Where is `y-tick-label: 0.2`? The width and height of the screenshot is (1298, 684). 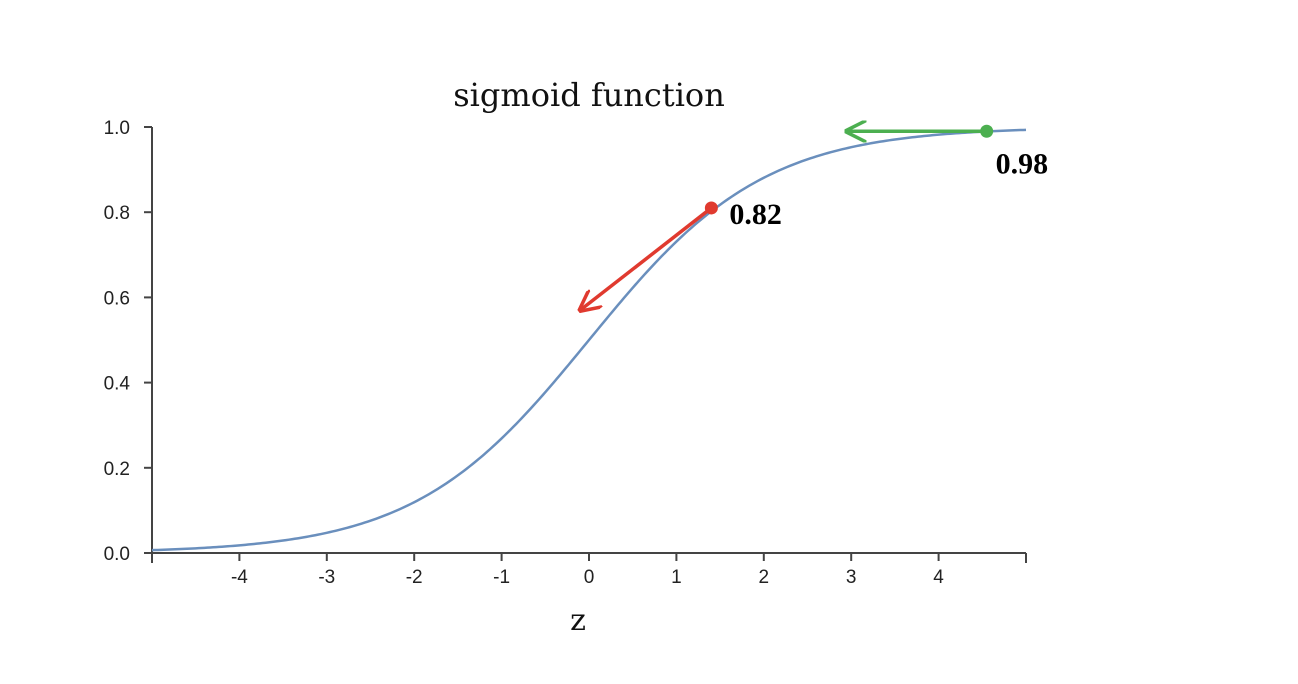 y-tick-label: 0.2 is located at coordinates (117, 469).